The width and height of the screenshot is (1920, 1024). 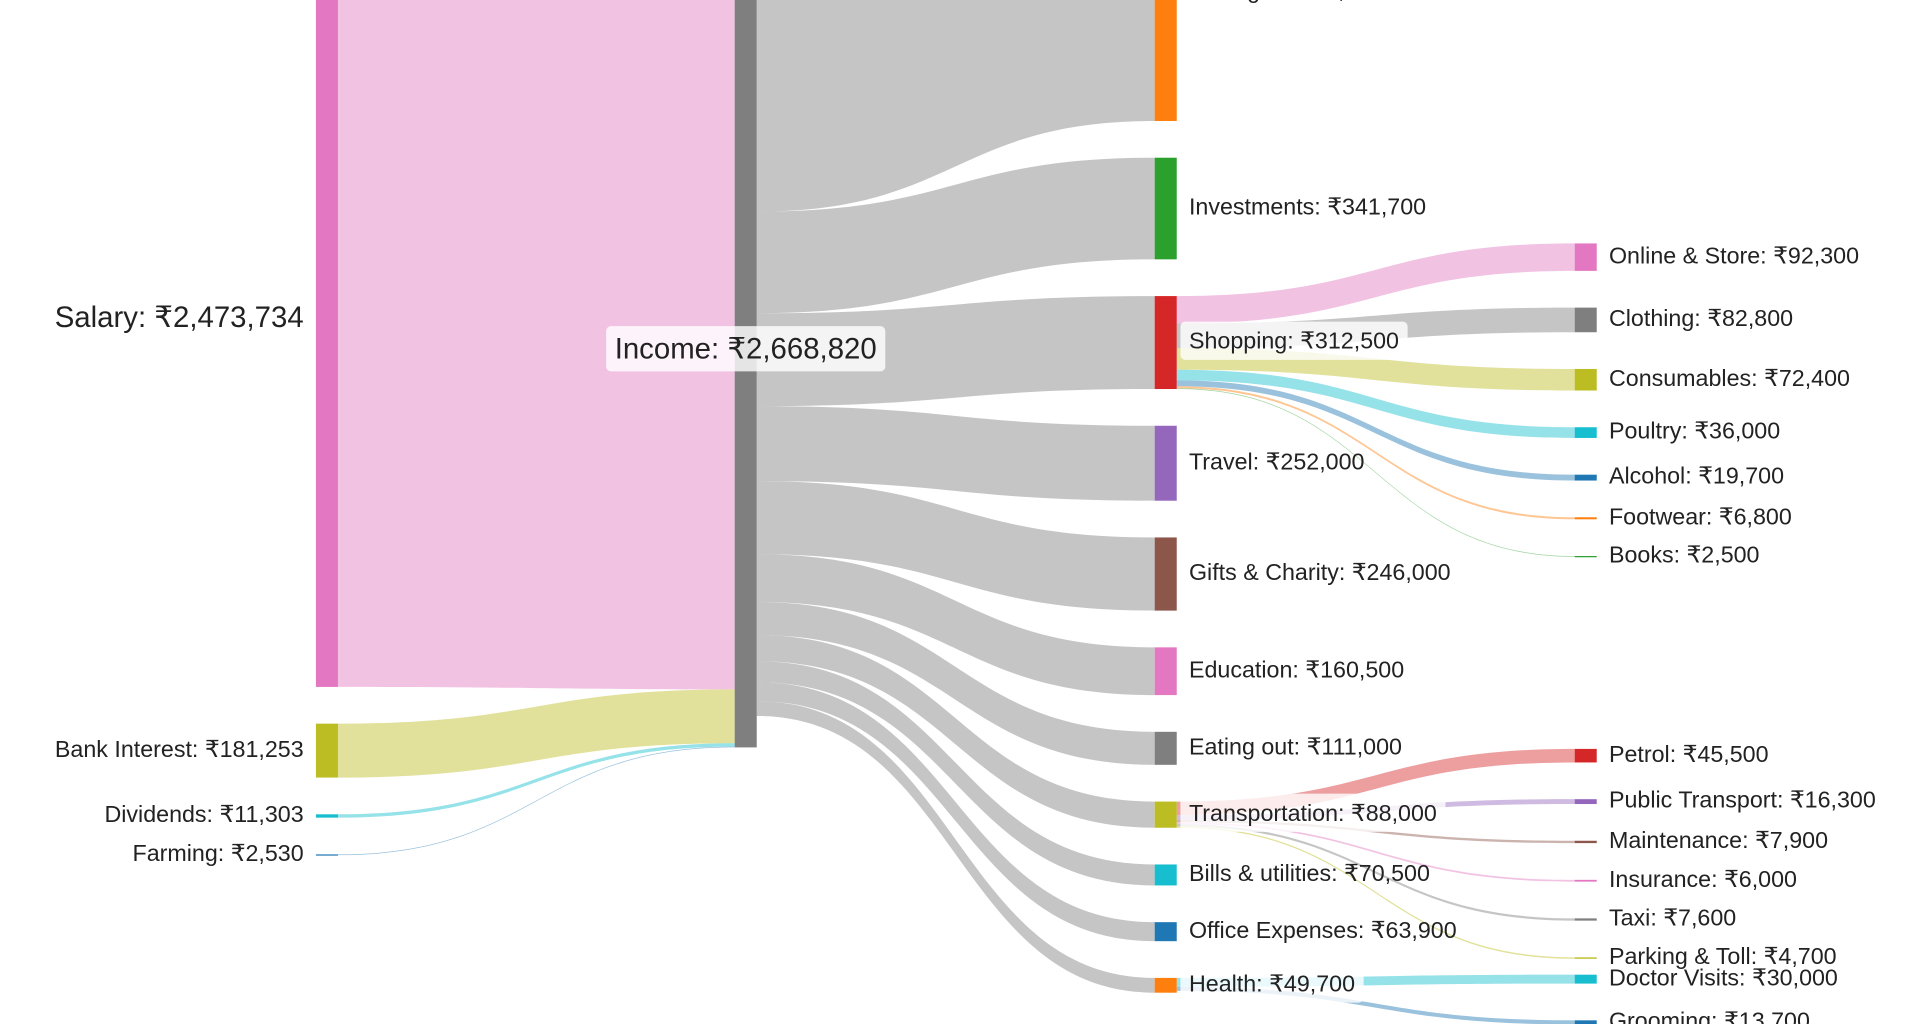 What do you see at coordinates (1723, 956) in the screenshot?
I see `node-label: Parking & Toll: ₹4,700` at bounding box center [1723, 956].